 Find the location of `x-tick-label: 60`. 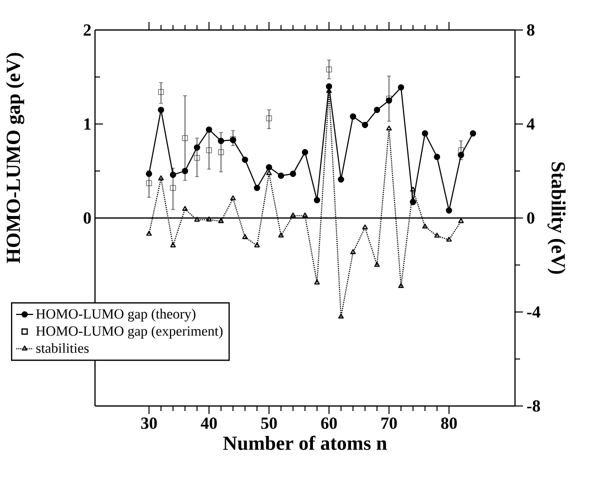

x-tick-label: 60 is located at coordinates (329, 423).